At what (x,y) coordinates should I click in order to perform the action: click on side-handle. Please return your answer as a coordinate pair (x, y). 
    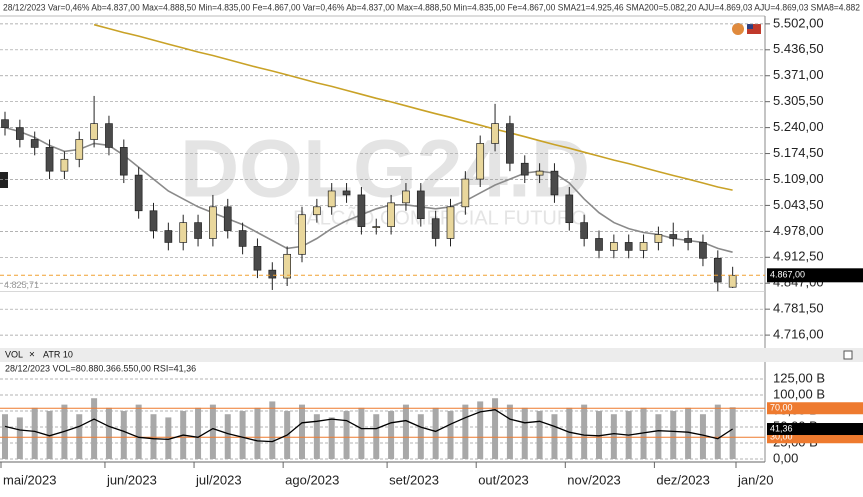
    Looking at the image, I should click on (4, 180).